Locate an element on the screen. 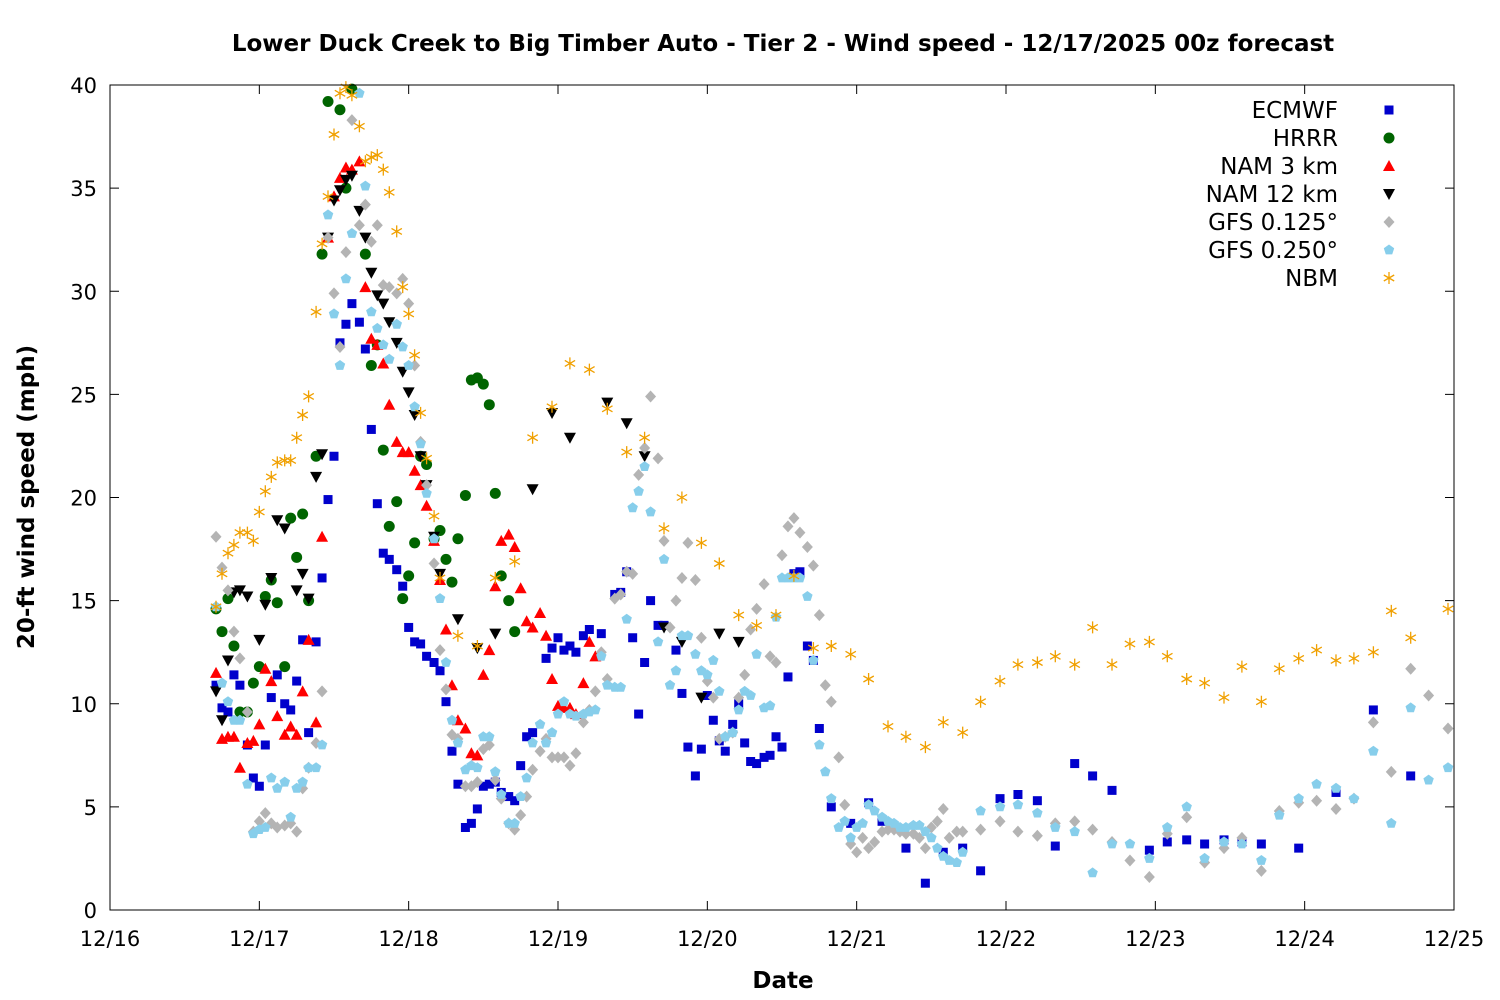  x-tick-label: 12/22 is located at coordinates (1006, 939).